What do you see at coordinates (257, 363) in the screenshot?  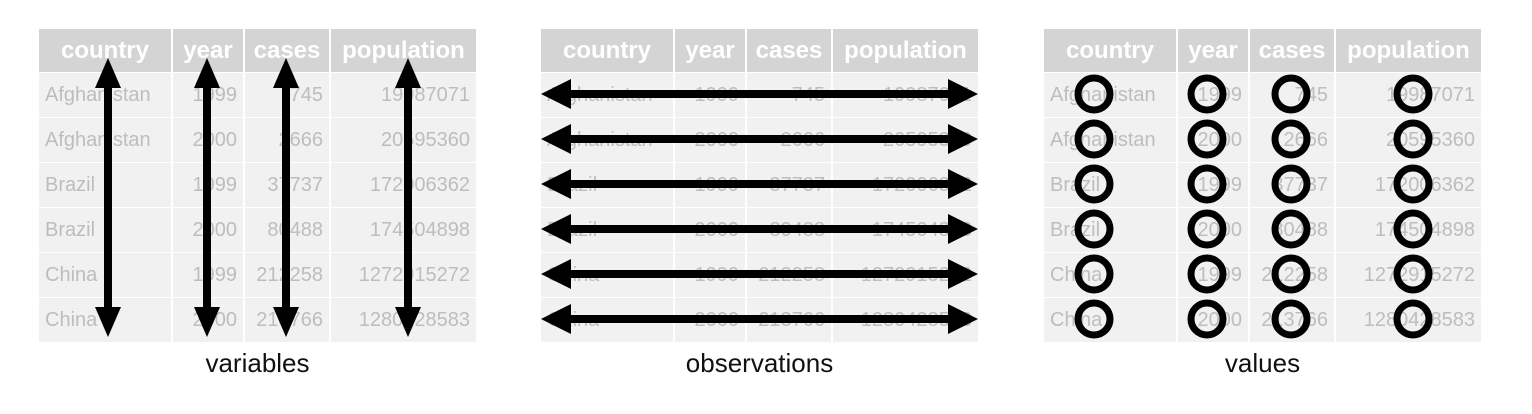 I see `caption-variables: variables` at bounding box center [257, 363].